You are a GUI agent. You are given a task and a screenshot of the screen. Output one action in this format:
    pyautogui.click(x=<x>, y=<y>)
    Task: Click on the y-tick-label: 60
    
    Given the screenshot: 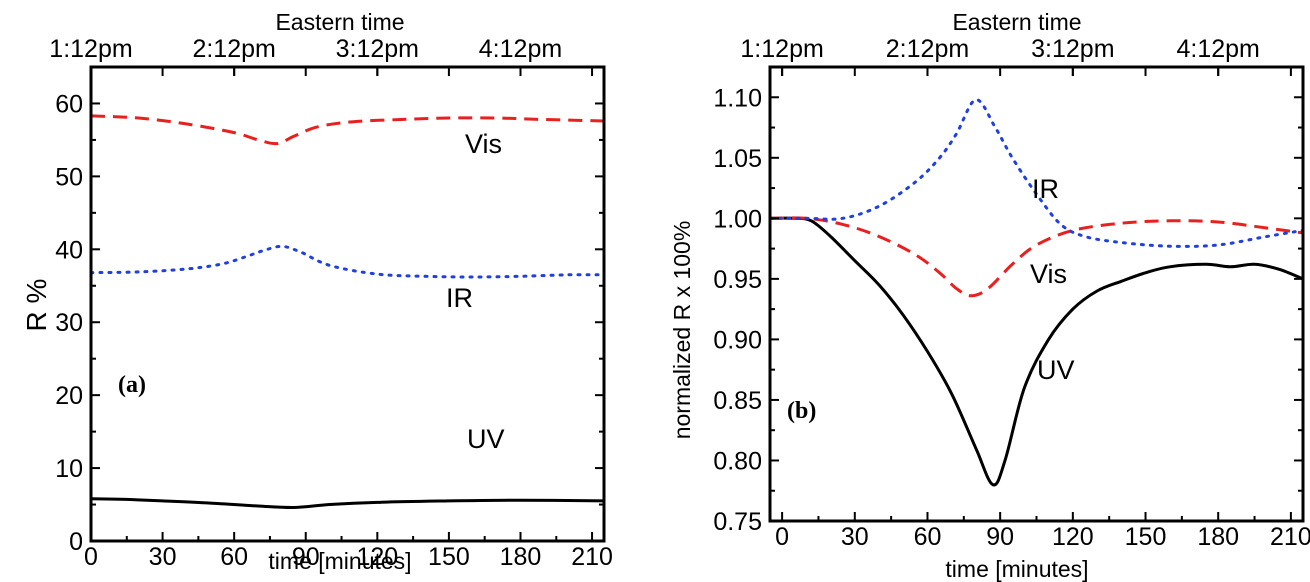 What is the action you would take?
    pyautogui.click(x=69, y=104)
    